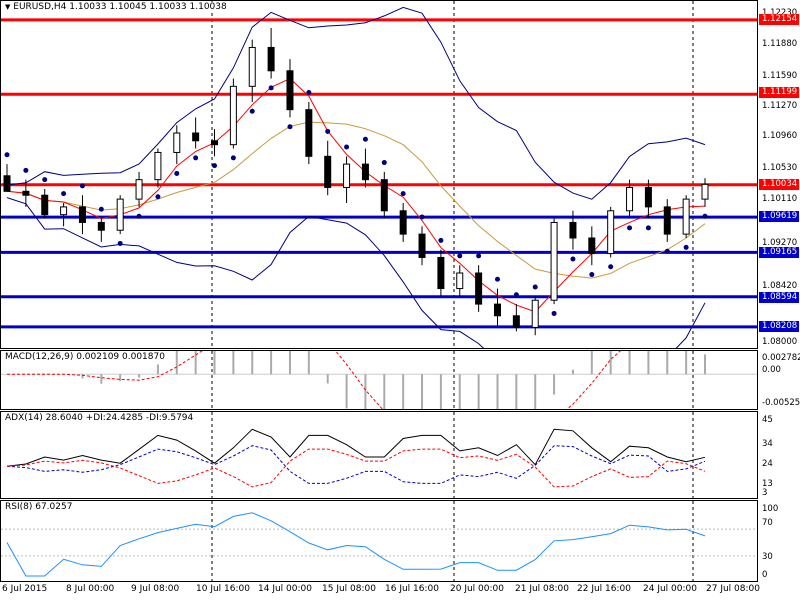 The height and width of the screenshot is (600, 800). I want to click on macd-axis: 0.002782 0.00 -0.00525, so click(779, 380).